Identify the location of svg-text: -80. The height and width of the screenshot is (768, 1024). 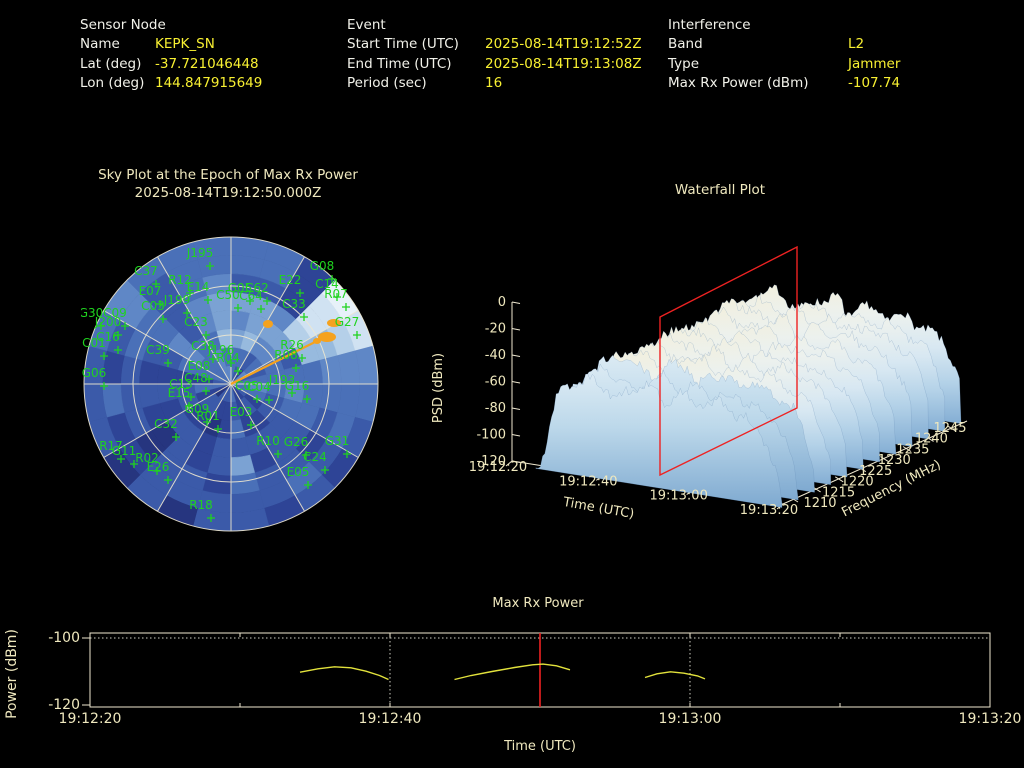
(495, 408).